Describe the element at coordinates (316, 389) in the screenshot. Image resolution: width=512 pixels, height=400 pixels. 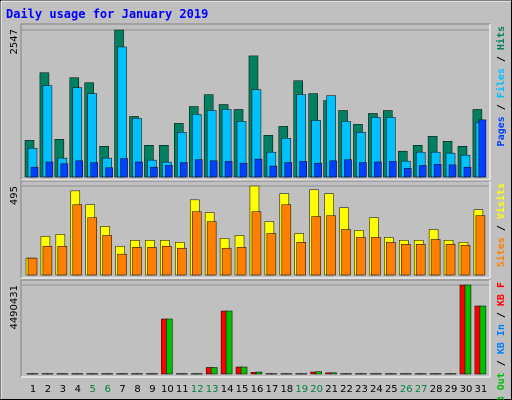
I see `x-tick-label: 20` at that location.